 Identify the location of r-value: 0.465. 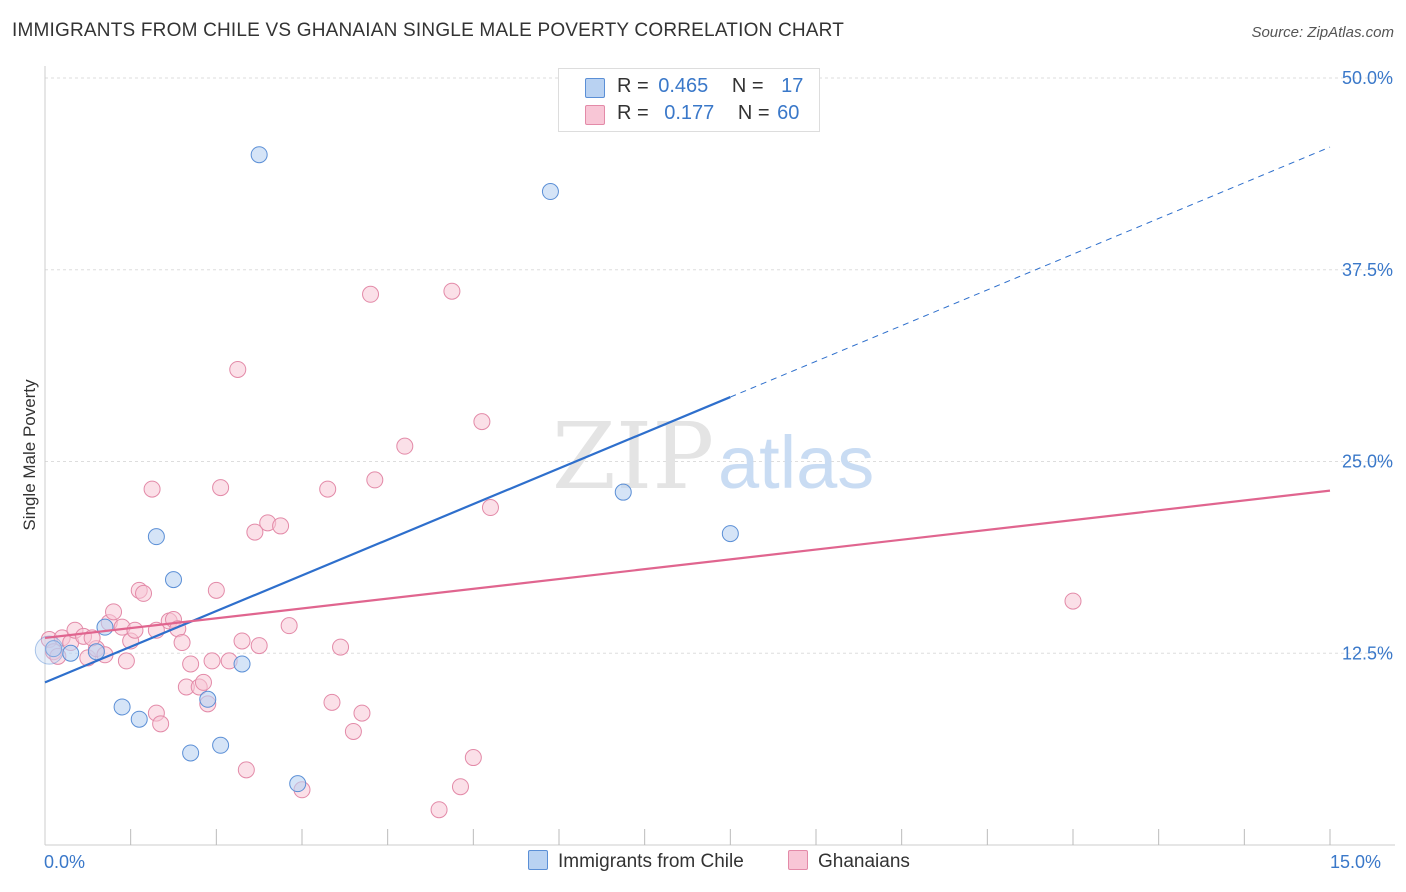
(683, 86).